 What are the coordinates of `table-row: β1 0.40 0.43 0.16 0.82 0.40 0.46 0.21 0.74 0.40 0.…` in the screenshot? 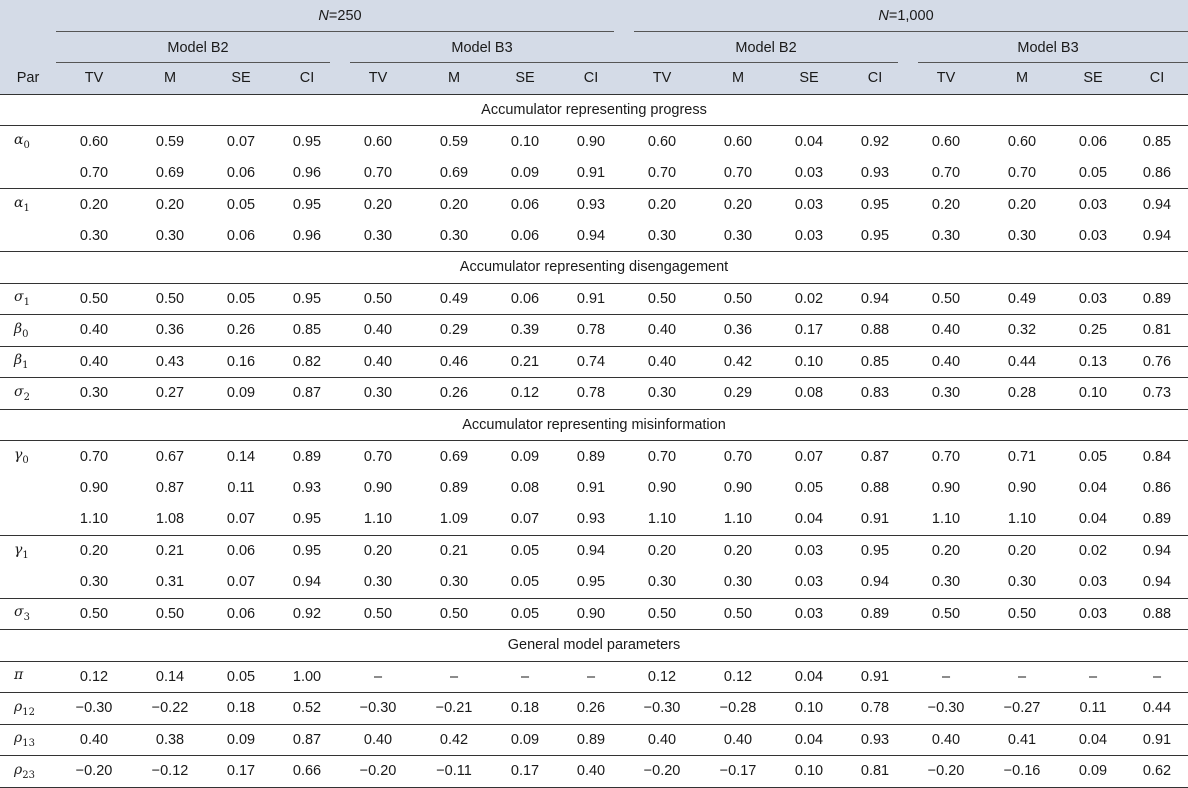 It's located at (594, 362).